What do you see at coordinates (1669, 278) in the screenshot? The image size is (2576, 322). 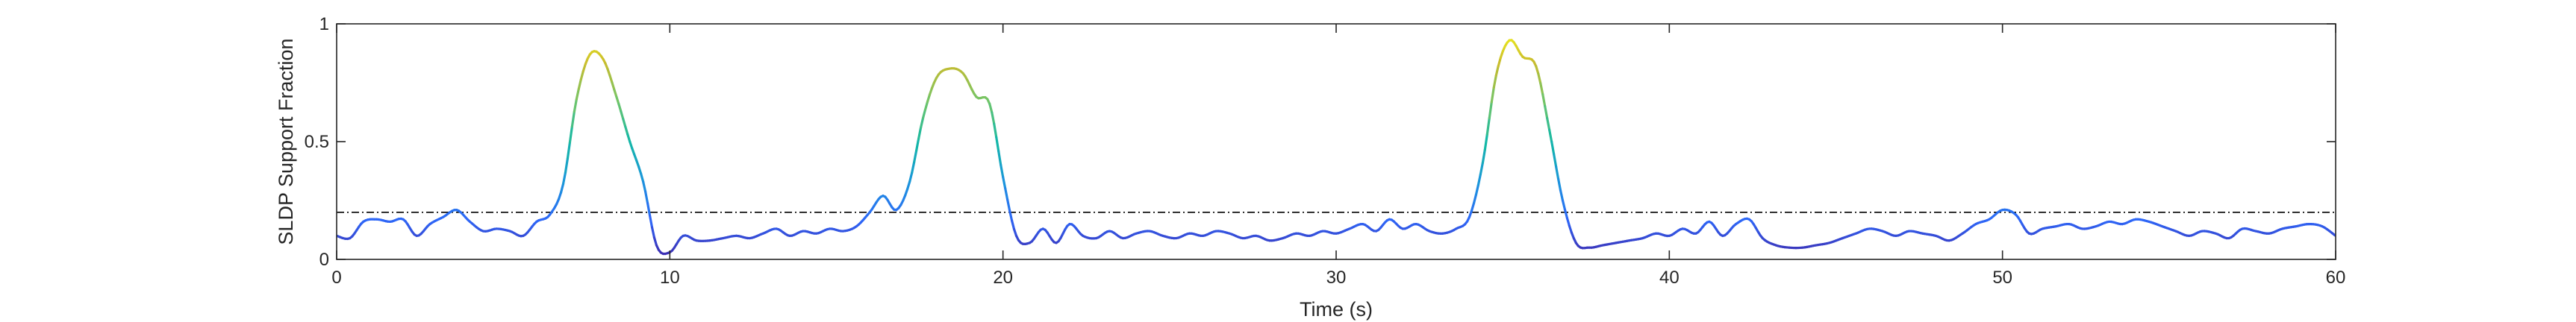 I see `x-tick-label: 40` at bounding box center [1669, 278].